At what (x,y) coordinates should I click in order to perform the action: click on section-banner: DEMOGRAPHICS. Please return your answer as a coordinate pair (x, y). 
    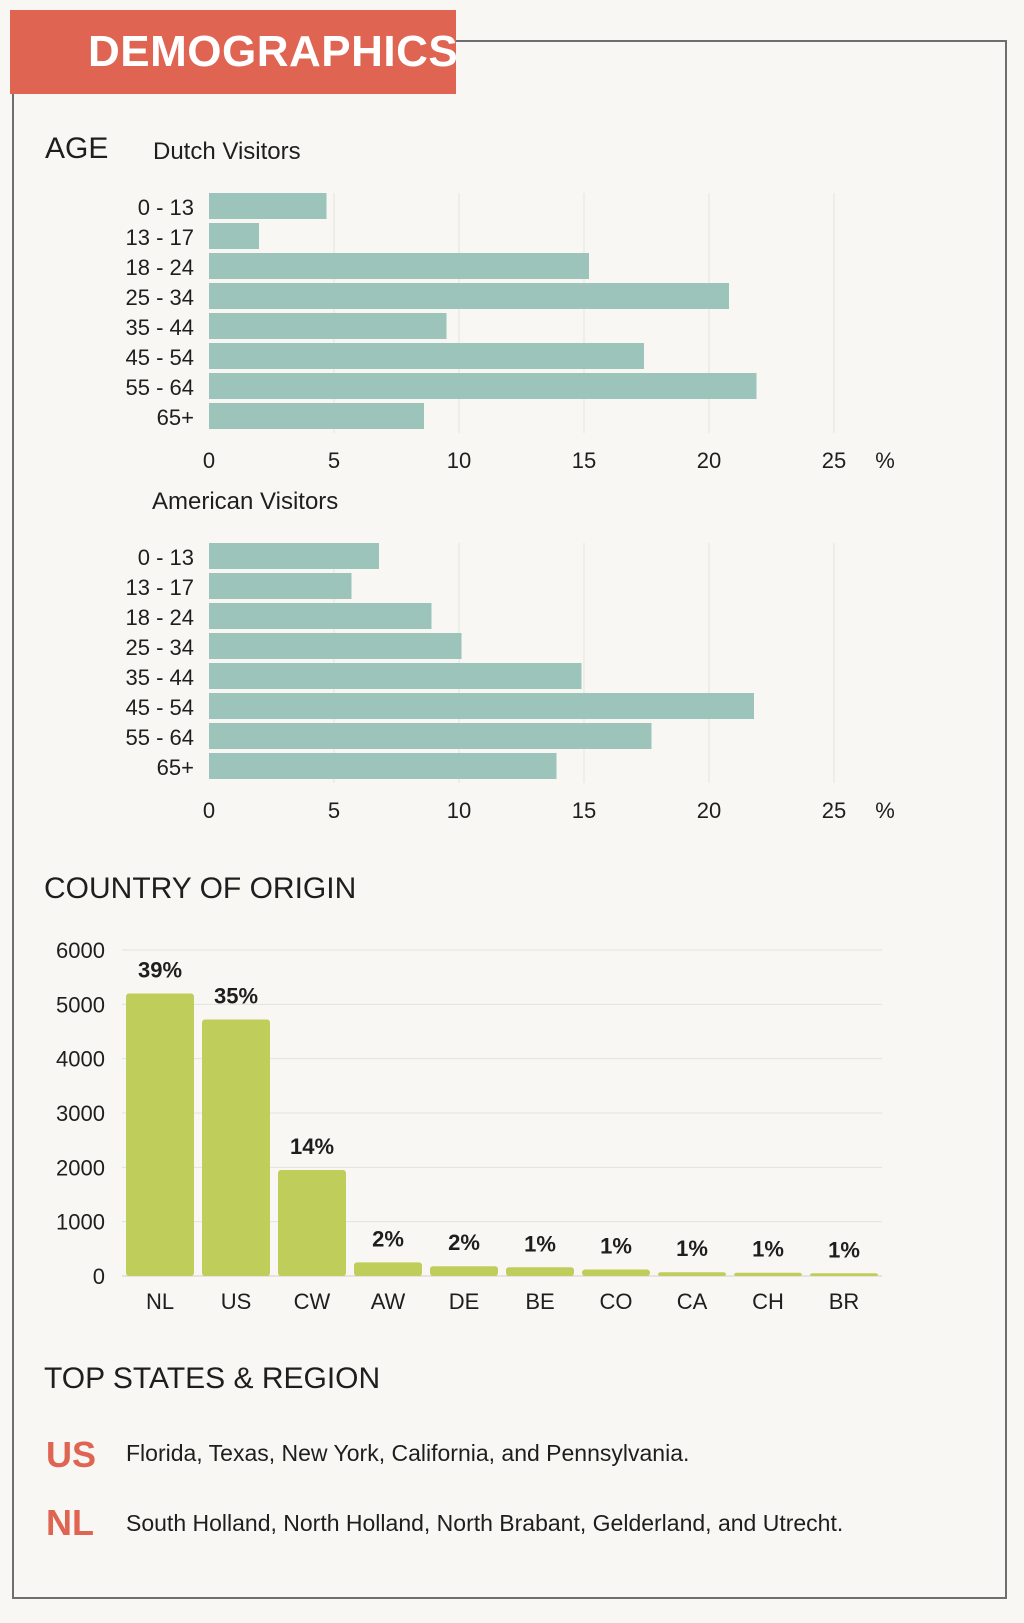
    Looking at the image, I should click on (234, 52).